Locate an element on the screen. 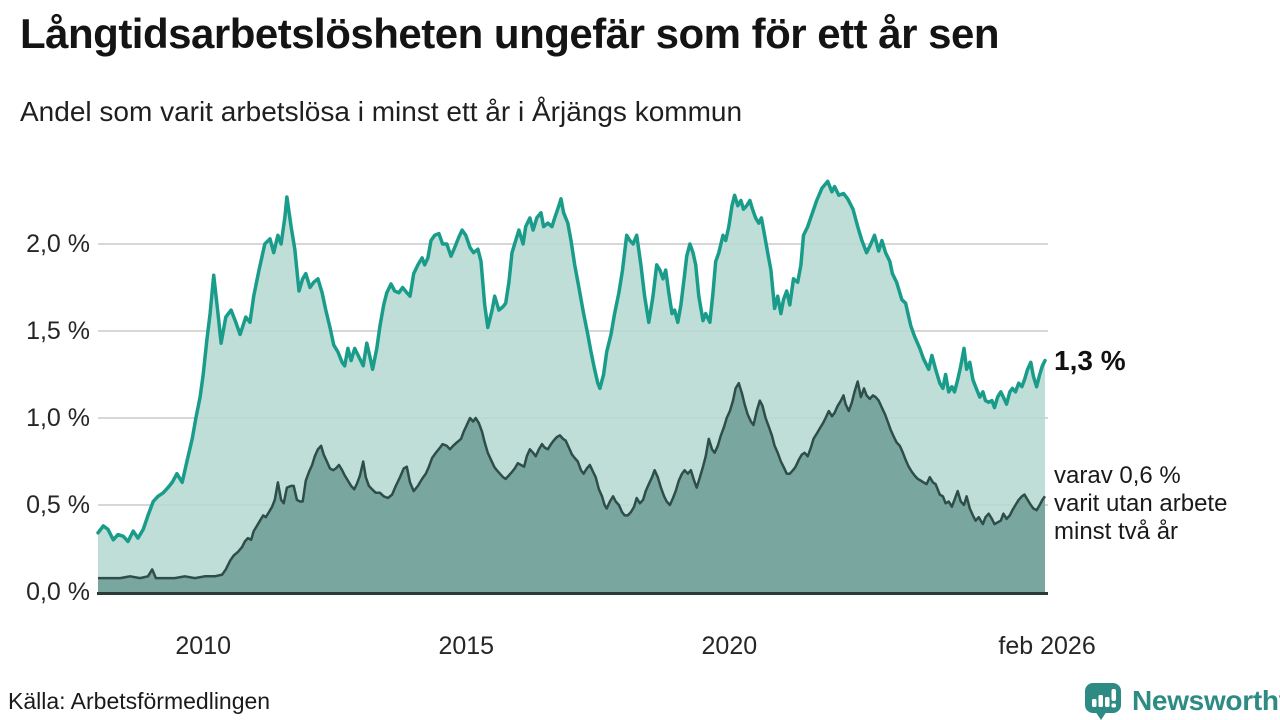 Image resolution: width=1280 pixels, height=720 pixels. y-tick-label: 1,5 % is located at coordinates (58, 331).